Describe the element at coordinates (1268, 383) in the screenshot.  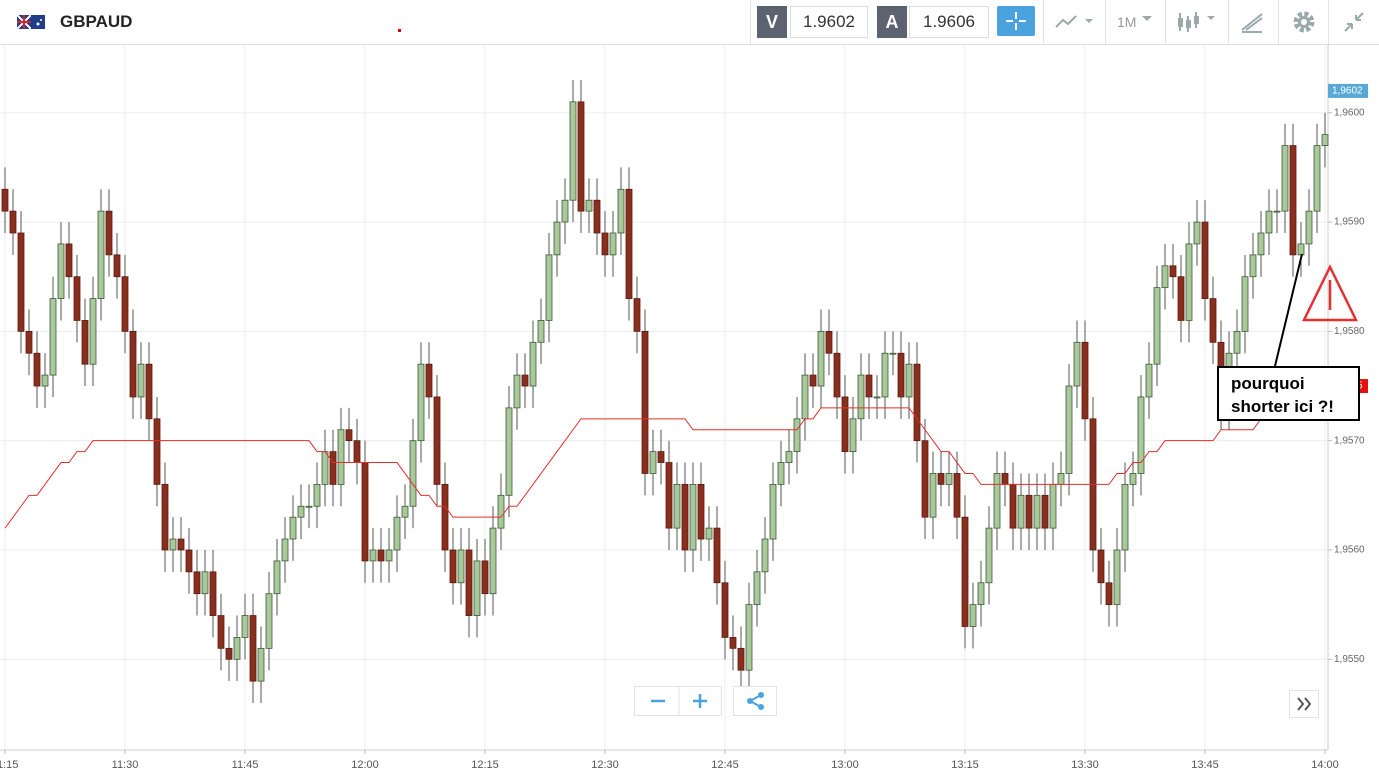
I see `annotation-line: pourquoi` at that location.